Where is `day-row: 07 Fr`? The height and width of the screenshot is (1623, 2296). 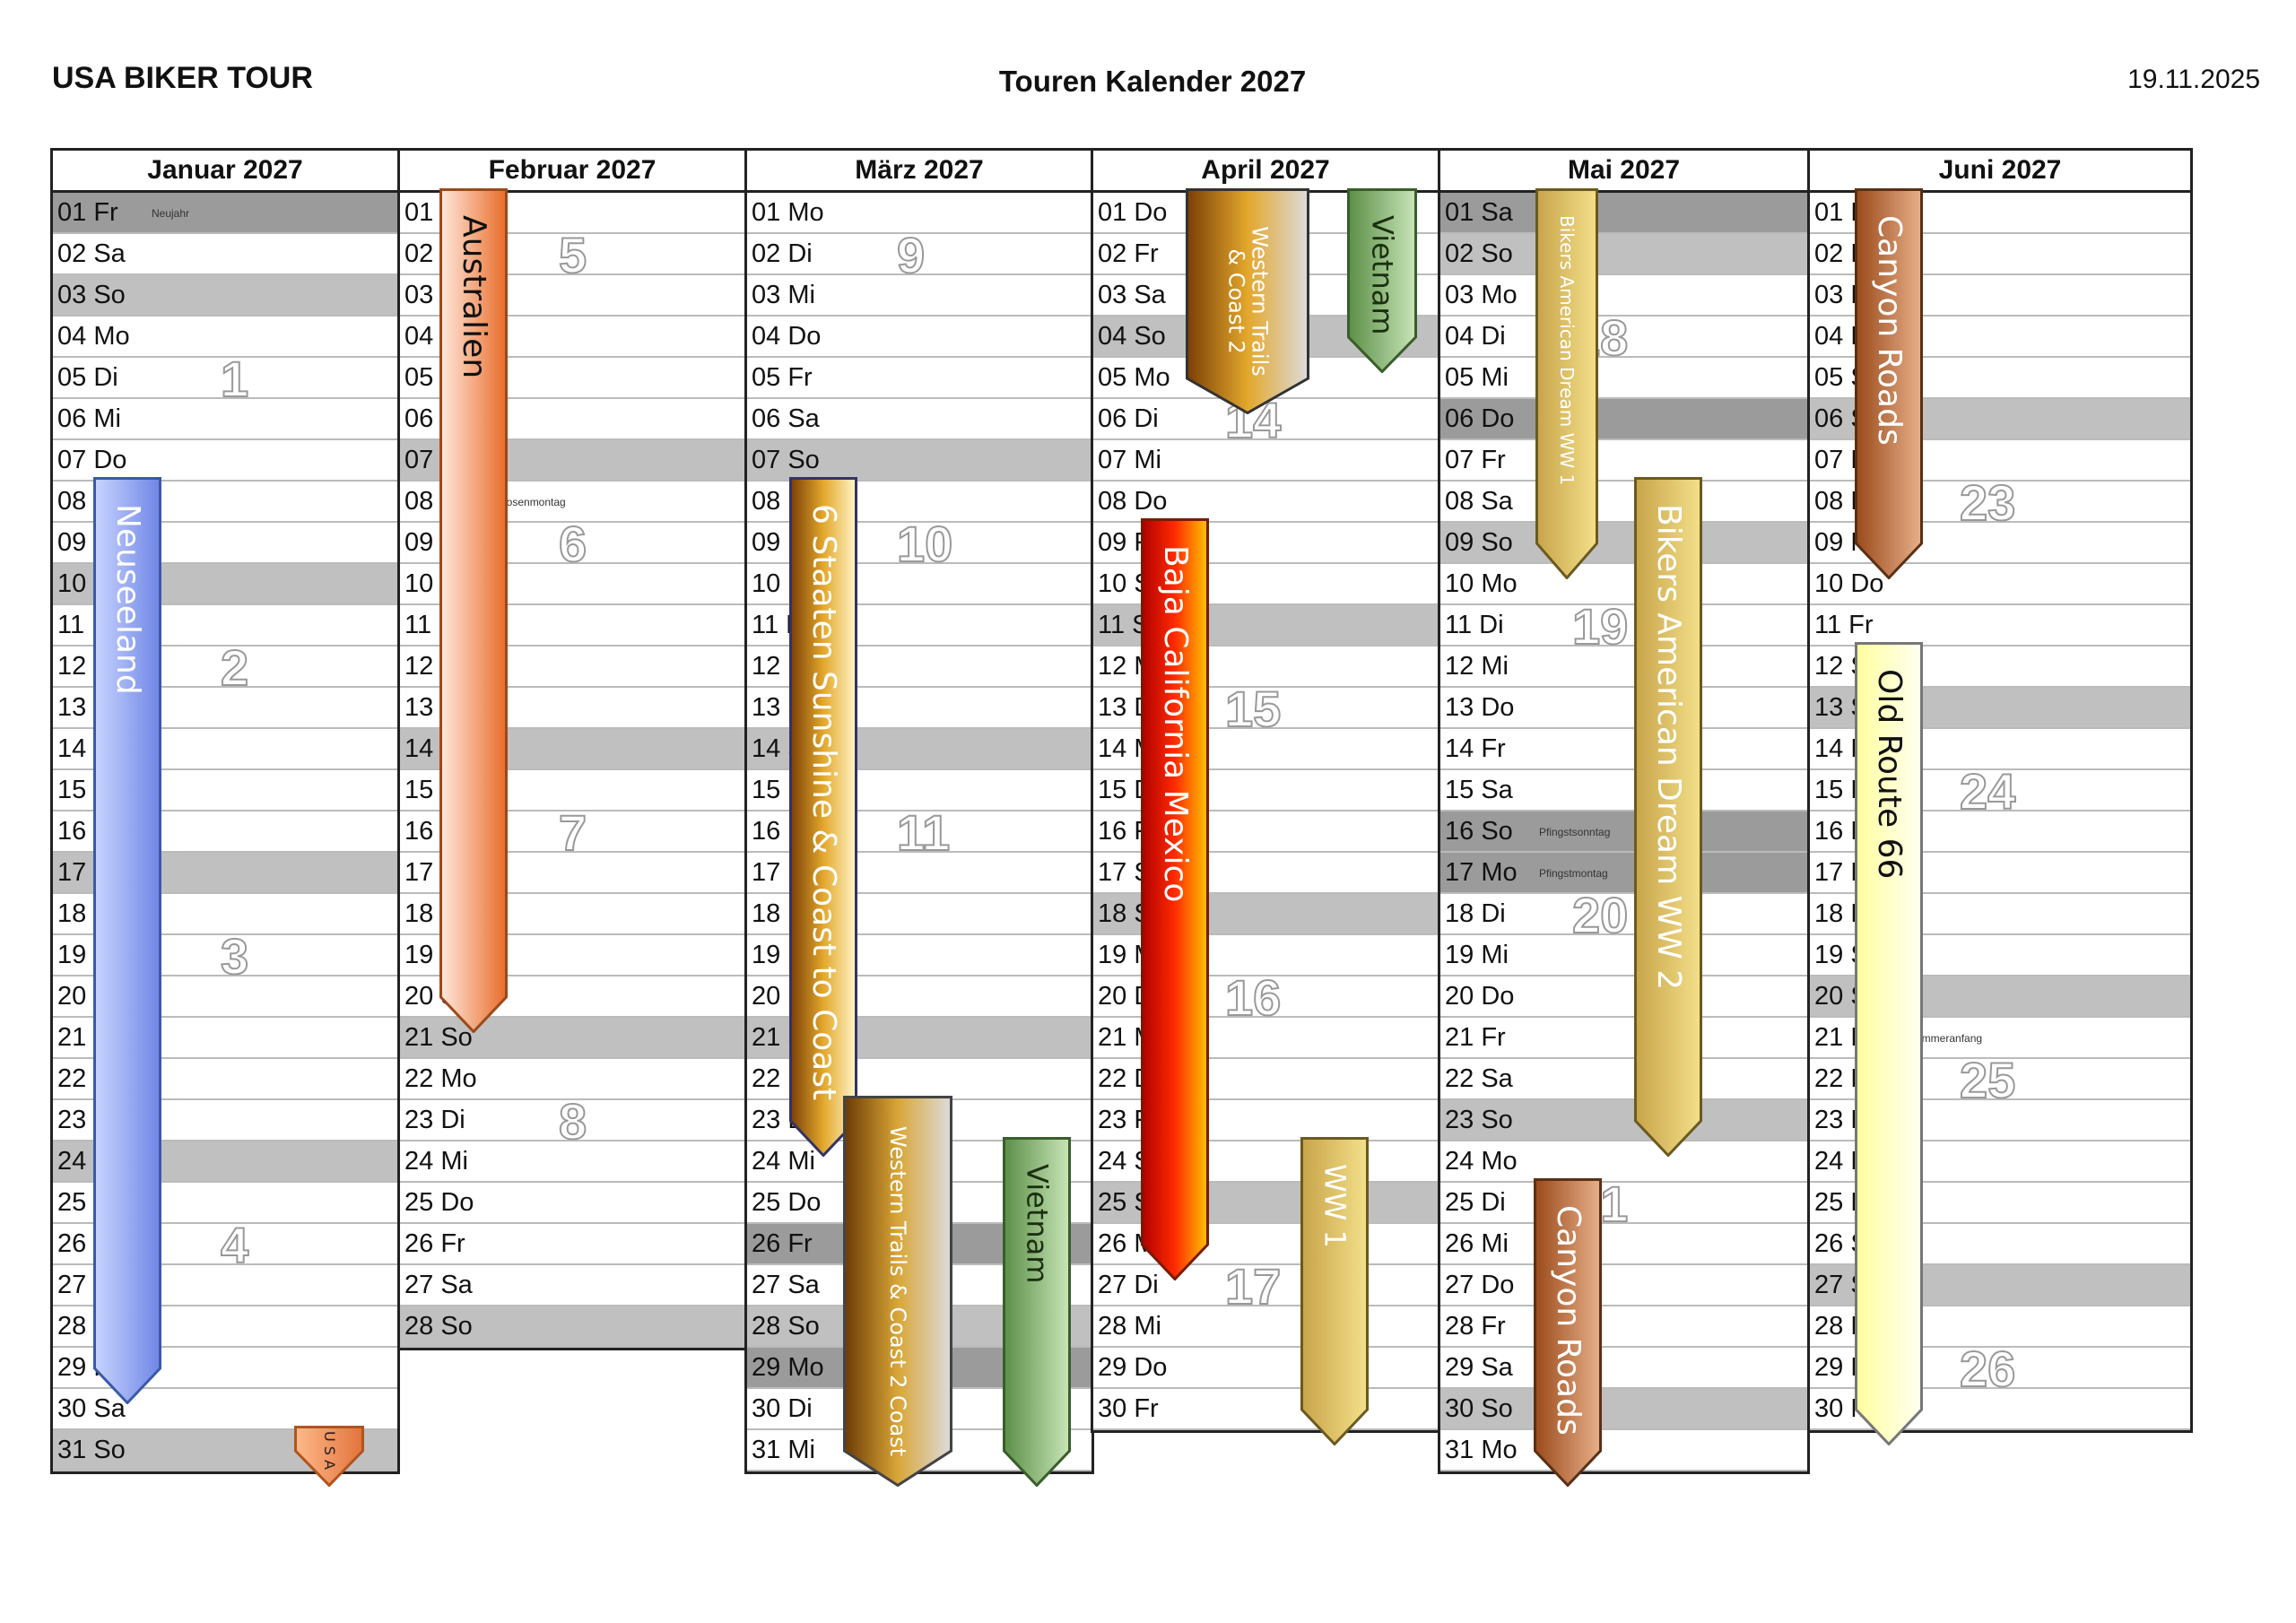 day-row: 07 Fr is located at coordinates (1623, 461).